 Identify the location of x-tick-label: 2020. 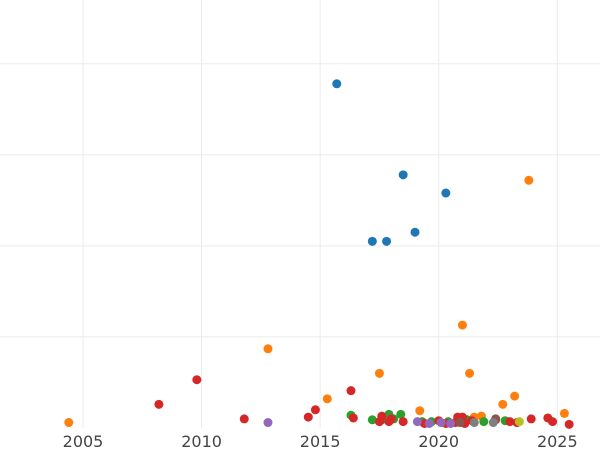
(438, 441).